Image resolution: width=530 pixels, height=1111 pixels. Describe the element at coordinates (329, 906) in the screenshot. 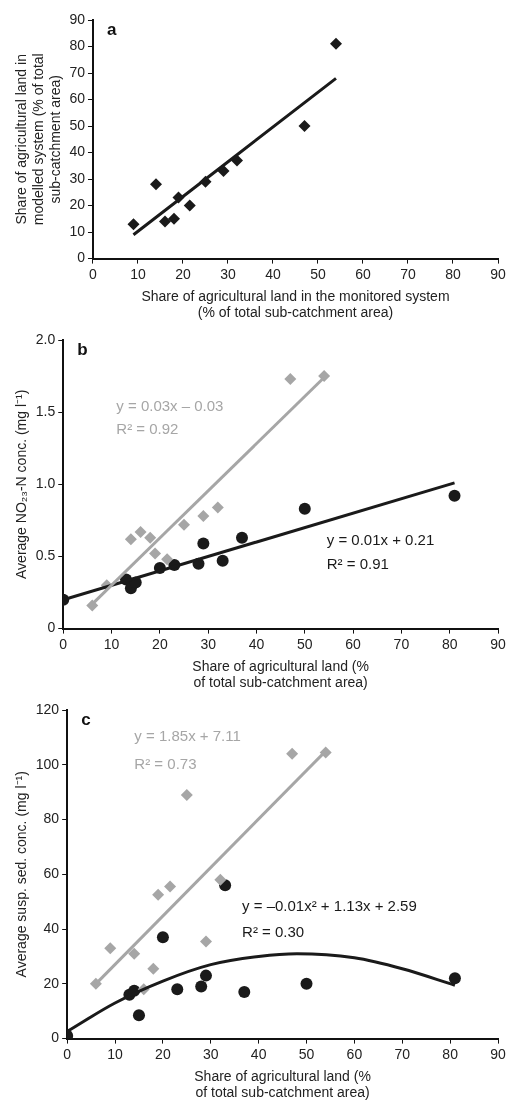

I see `annotation: y = –0.01x² + 1.13x + 2.59` at that location.